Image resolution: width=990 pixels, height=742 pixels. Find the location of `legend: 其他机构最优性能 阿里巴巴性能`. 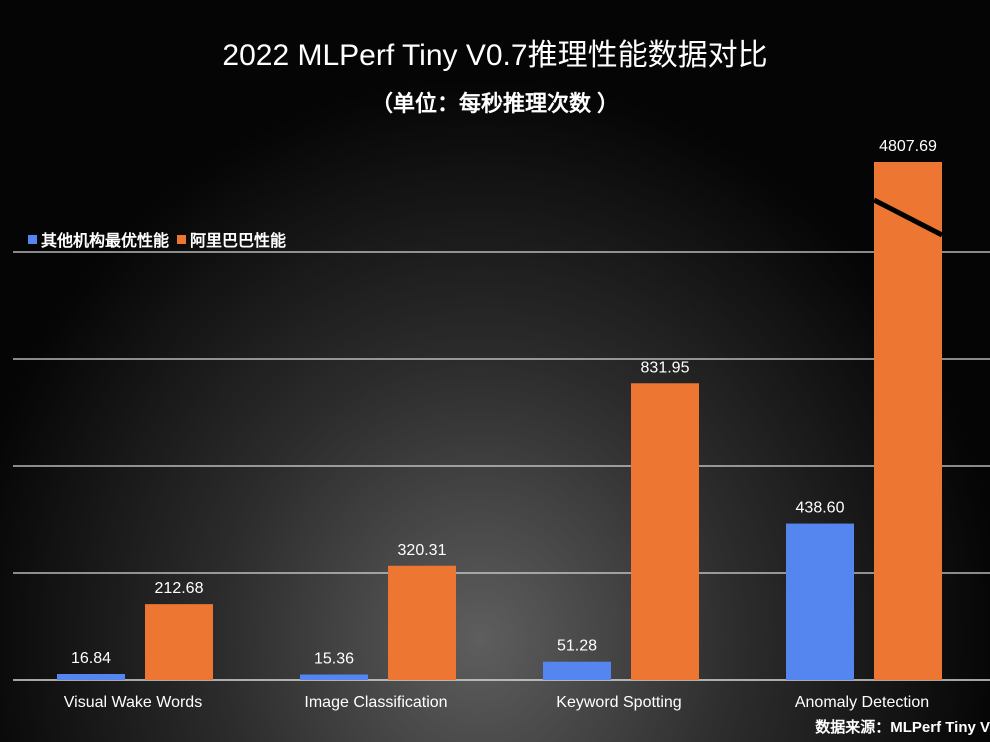

legend: 其他机构最优性能 阿里巴巴性能 is located at coordinates (157, 239).